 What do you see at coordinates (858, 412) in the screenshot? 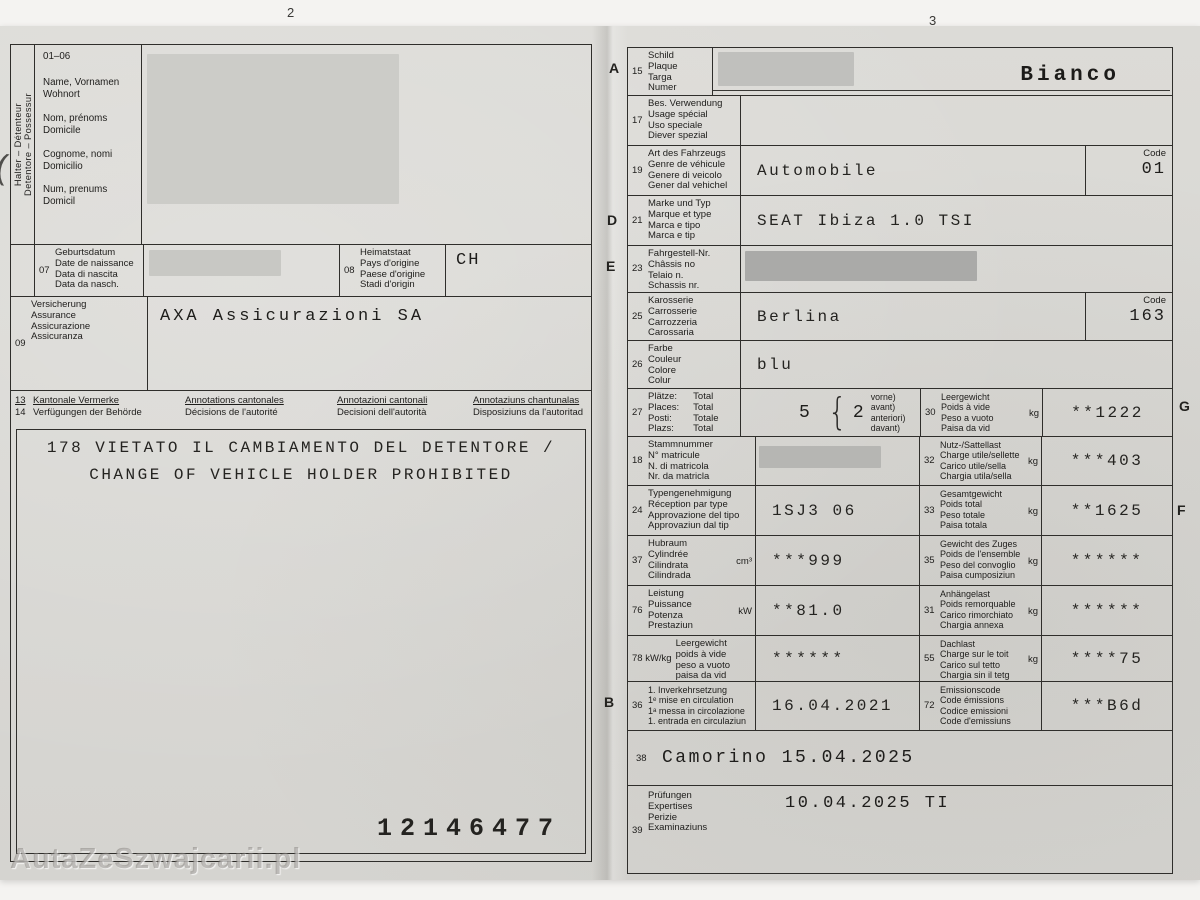
I see `front-seats-value: 2` at bounding box center [858, 412].